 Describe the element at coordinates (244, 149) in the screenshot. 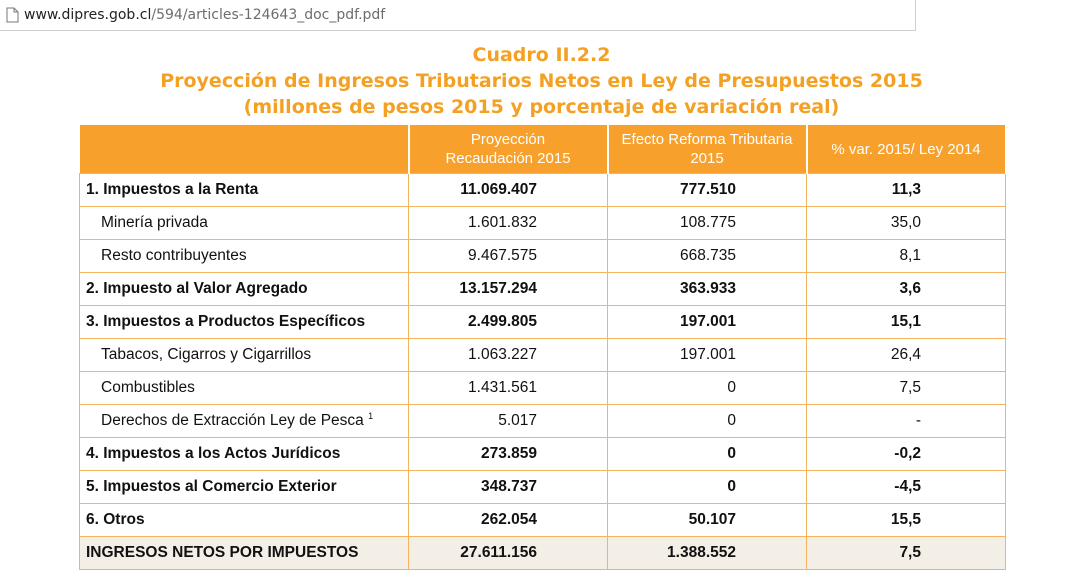

I see `header-empty` at that location.